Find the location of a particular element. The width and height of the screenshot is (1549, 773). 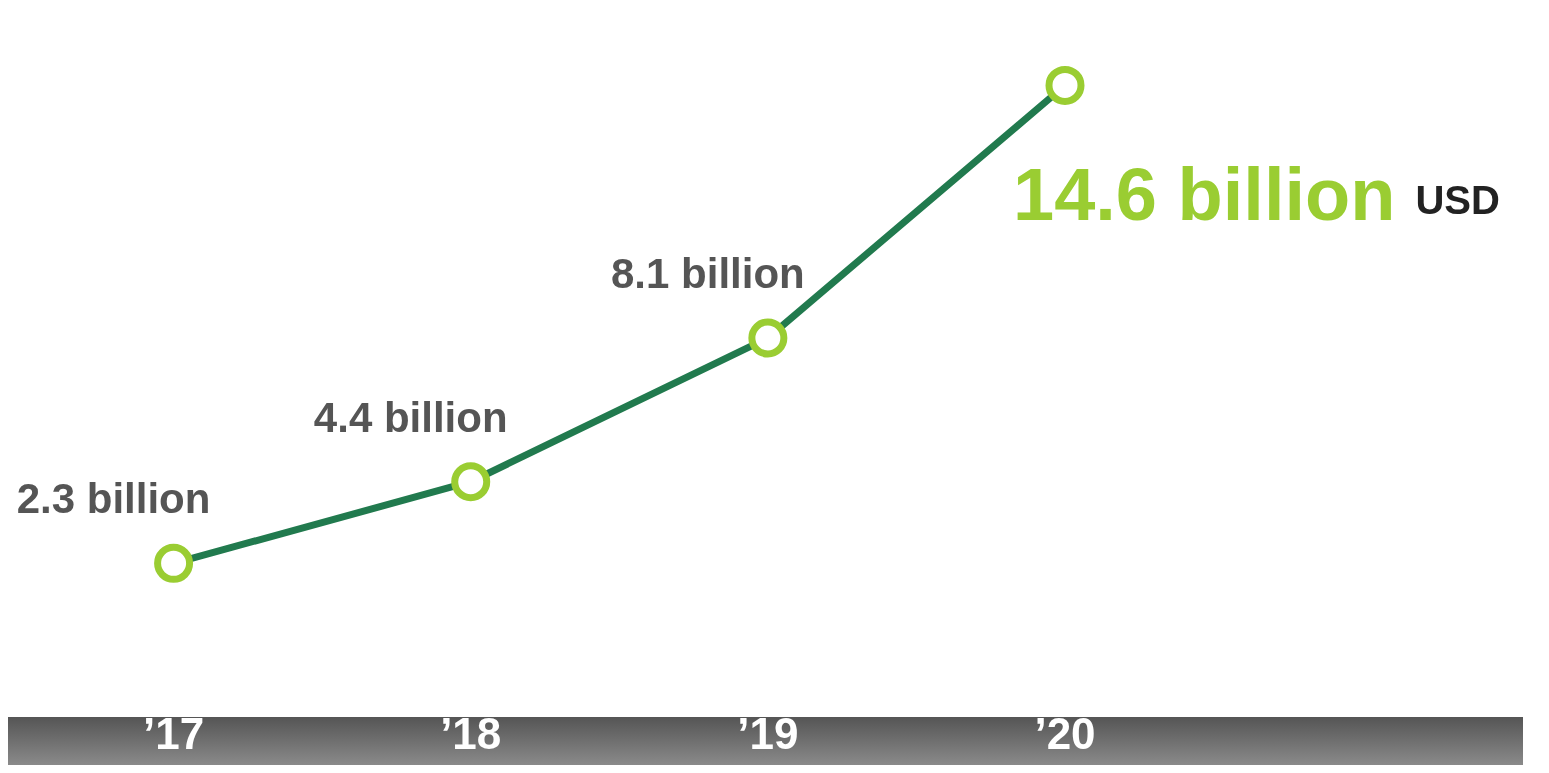

data-label: 4.4 billion is located at coordinates (410, 417).